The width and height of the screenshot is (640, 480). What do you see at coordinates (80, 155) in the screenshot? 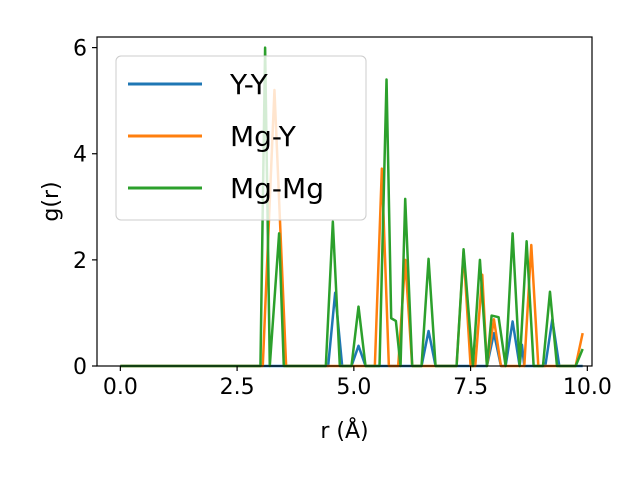
I see `y-tick-label: 4` at bounding box center [80, 155].